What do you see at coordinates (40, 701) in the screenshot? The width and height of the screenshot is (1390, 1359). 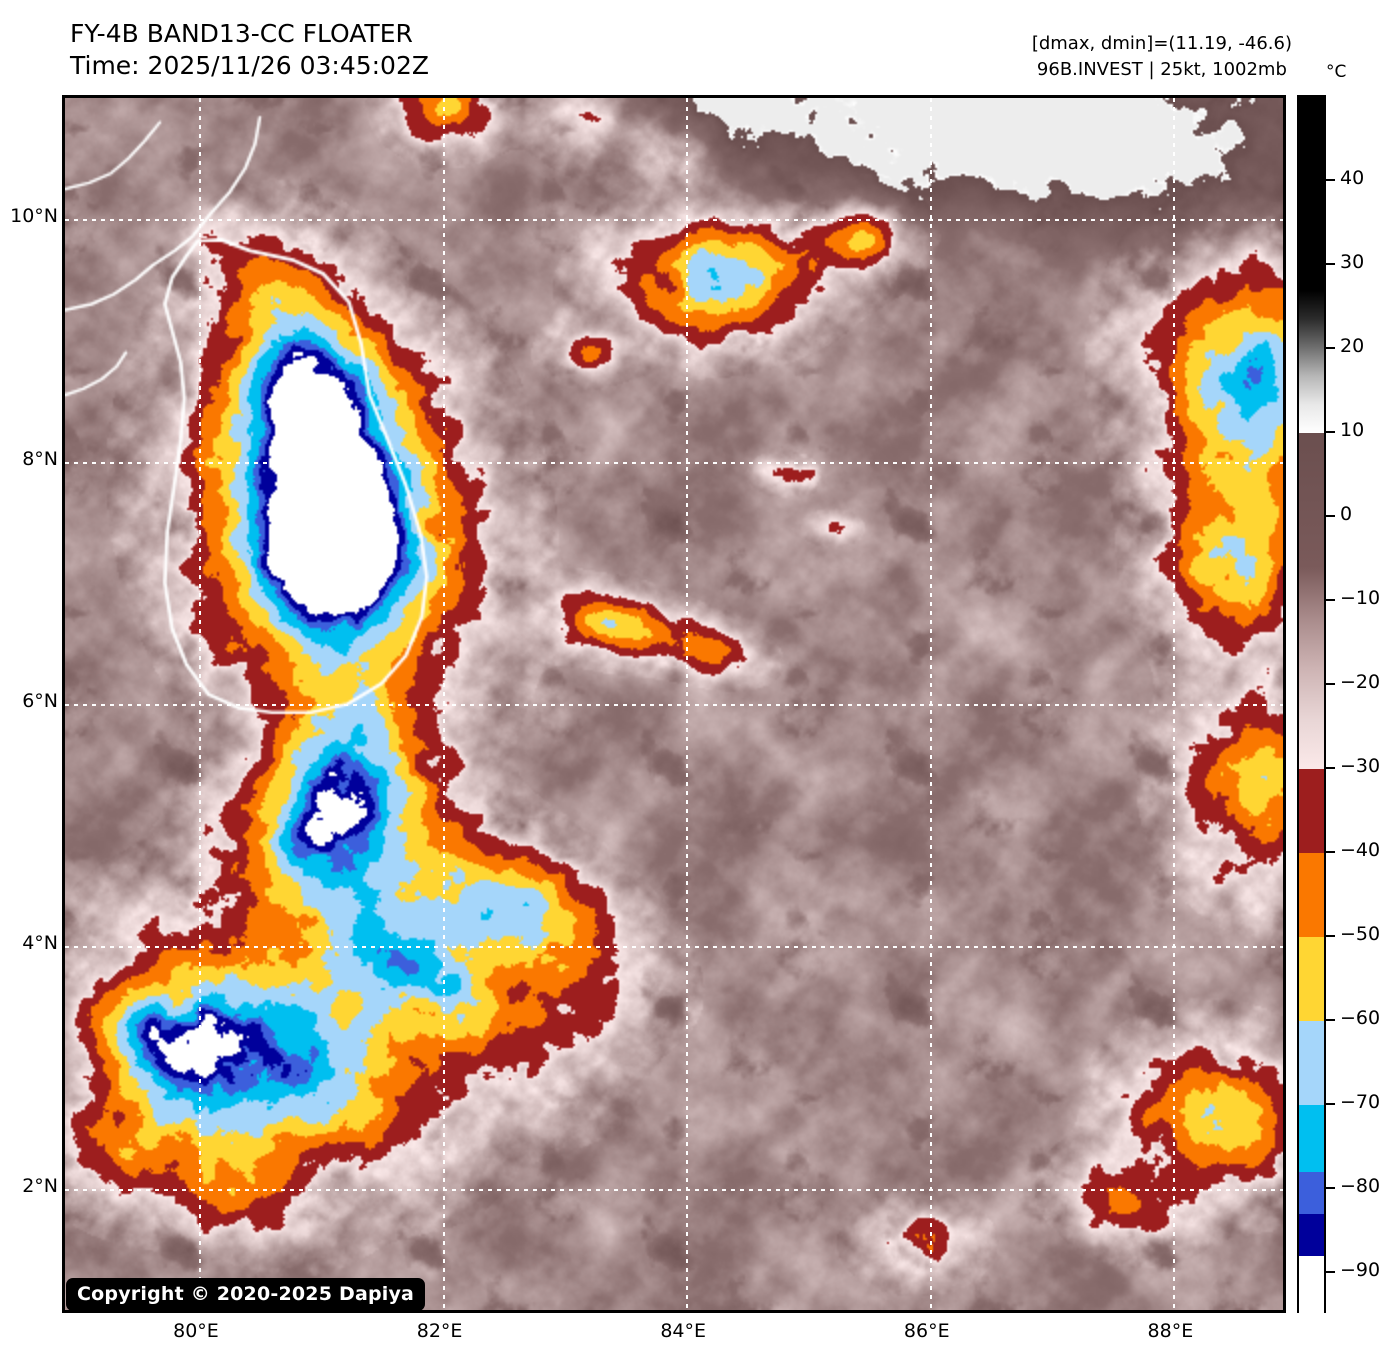 I see `lat-tick-label: 6°N` at bounding box center [40, 701].